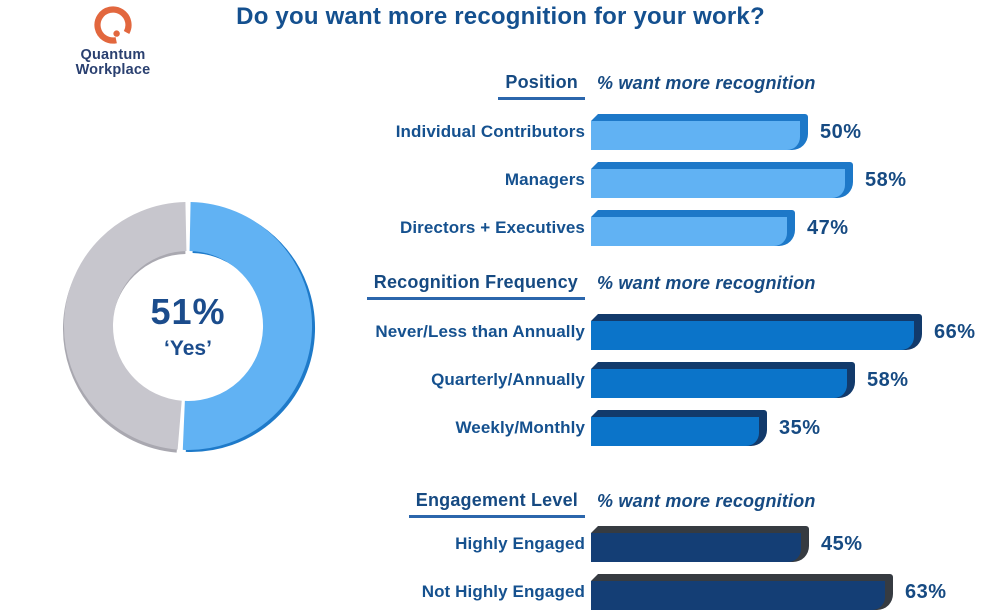 This screenshot has width=1001, height=616. I want to click on bar-label: Never/Less than Annually, so click(480, 331).